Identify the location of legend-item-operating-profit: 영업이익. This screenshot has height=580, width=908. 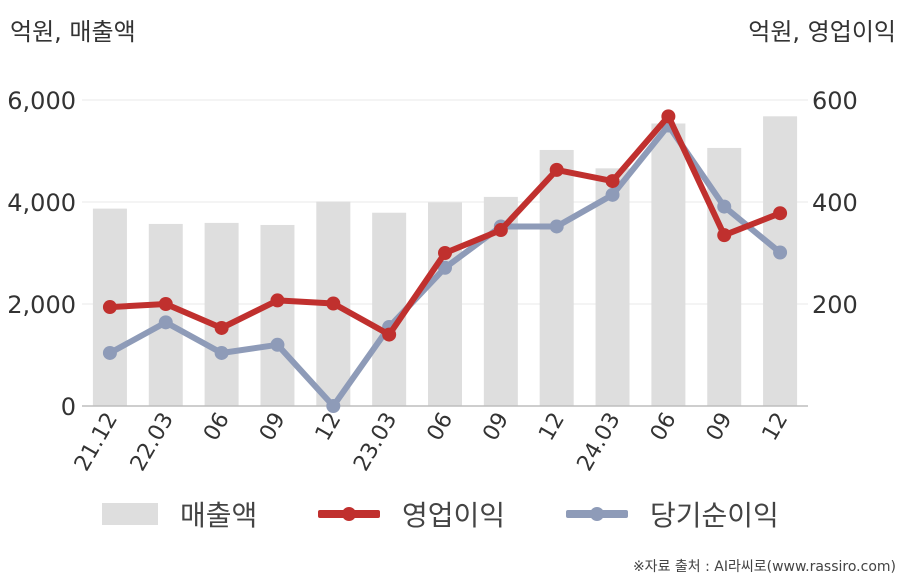
(411, 514).